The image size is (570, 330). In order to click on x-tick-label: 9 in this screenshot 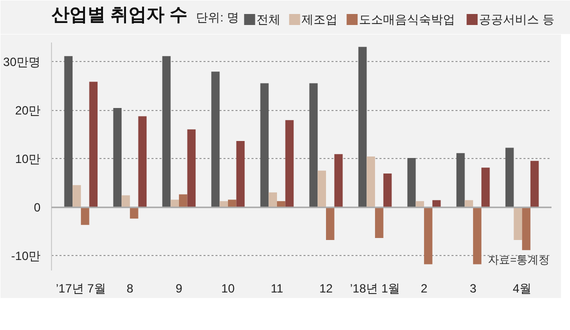, I will do `click(179, 289)`.